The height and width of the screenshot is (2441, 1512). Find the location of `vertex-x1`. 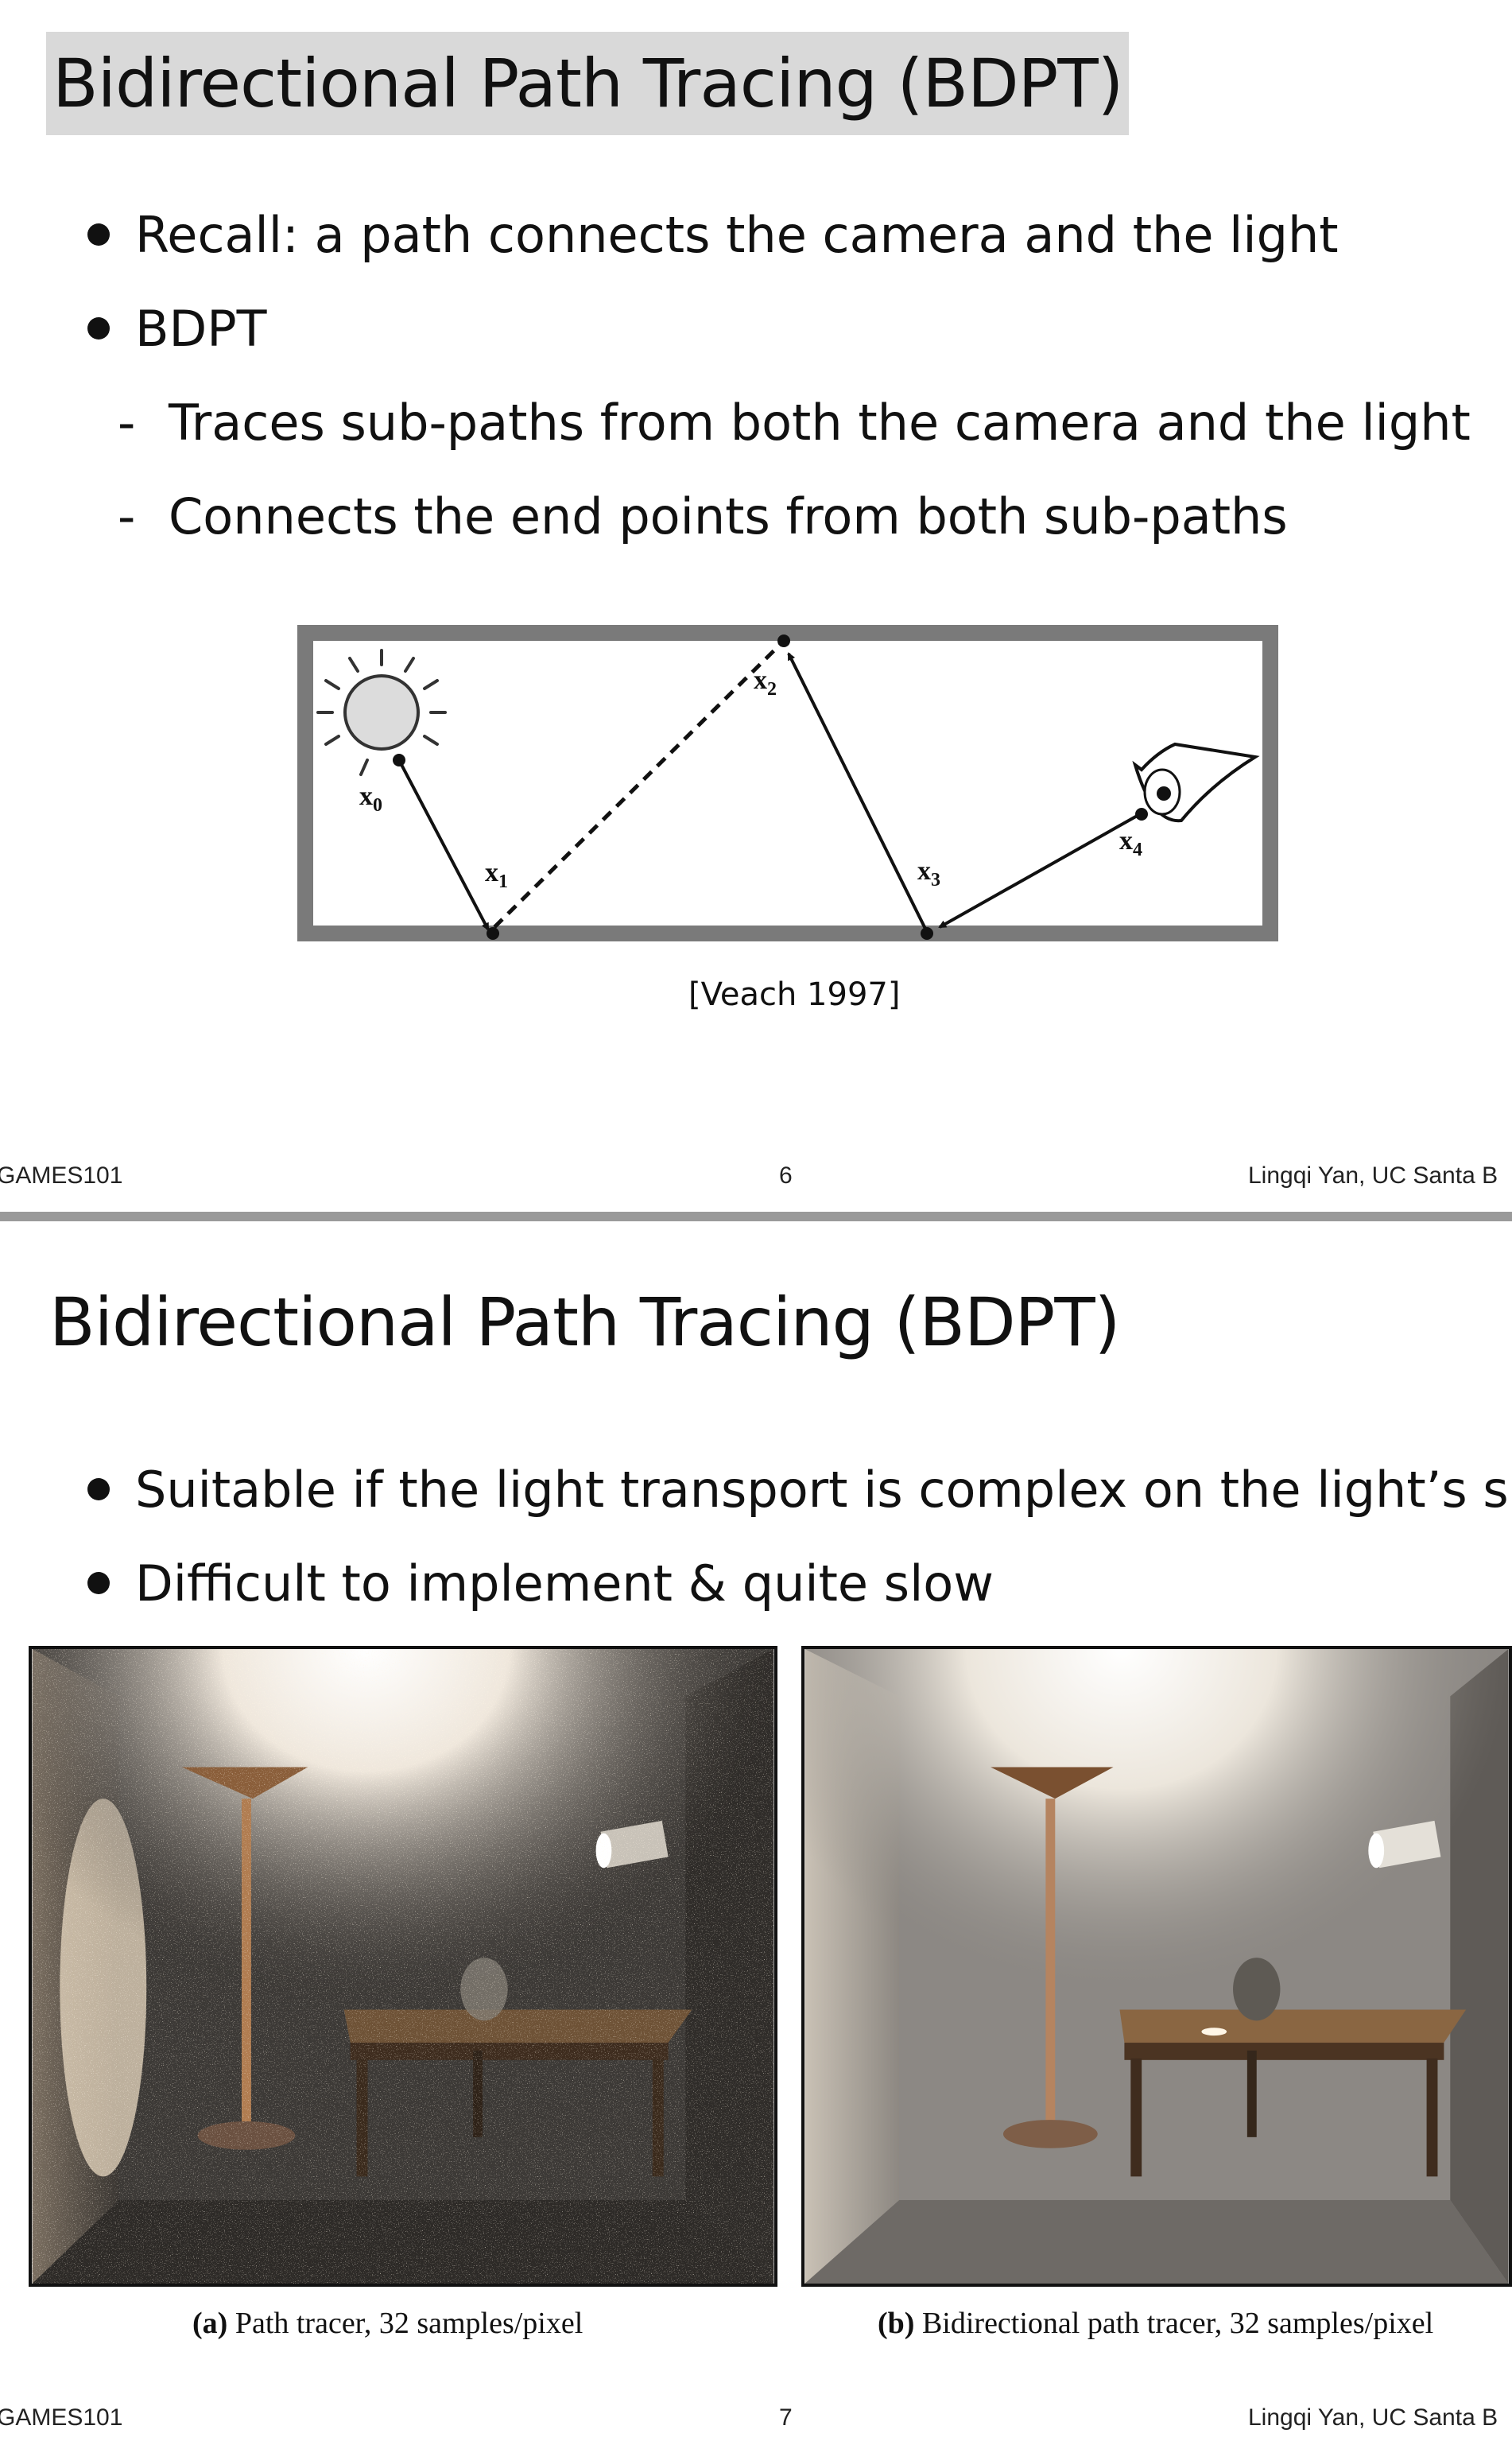

vertex-x1 is located at coordinates (493, 934).